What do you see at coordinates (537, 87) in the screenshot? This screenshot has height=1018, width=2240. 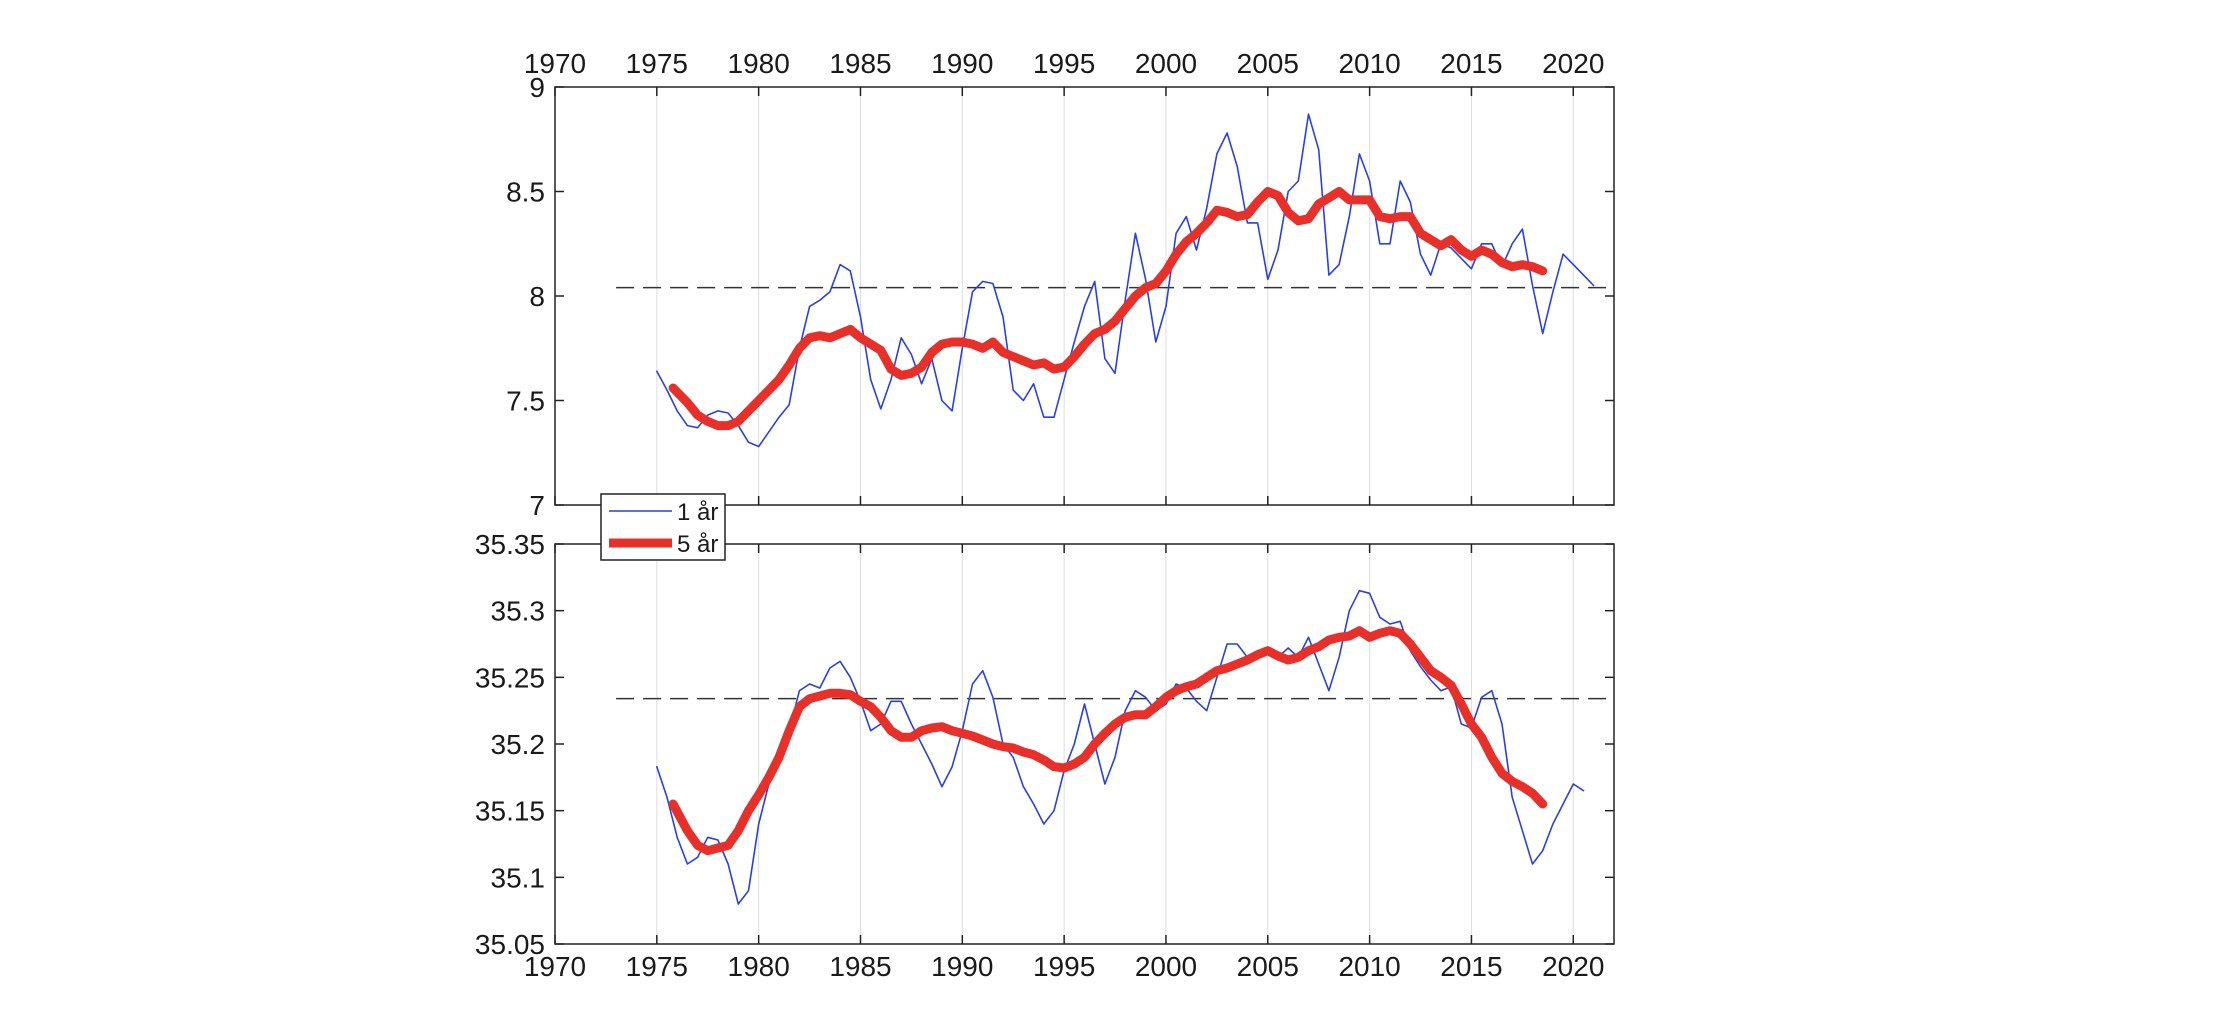 I see `y-tick-label: 9` at bounding box center [537, 87].